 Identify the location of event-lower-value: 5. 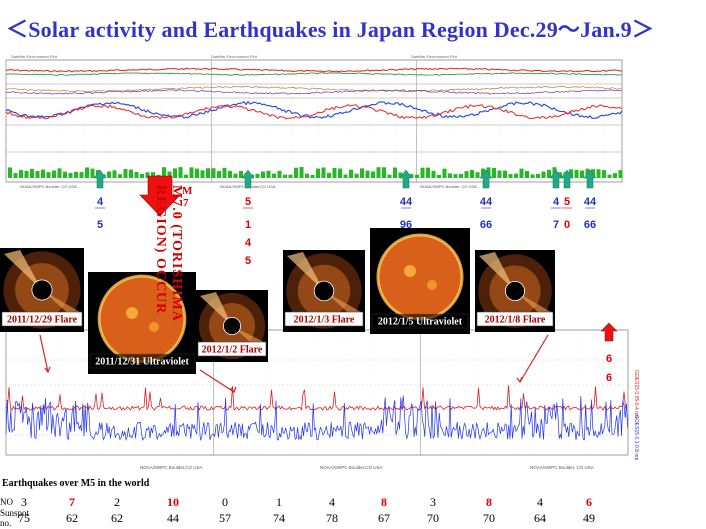
(248, 261).